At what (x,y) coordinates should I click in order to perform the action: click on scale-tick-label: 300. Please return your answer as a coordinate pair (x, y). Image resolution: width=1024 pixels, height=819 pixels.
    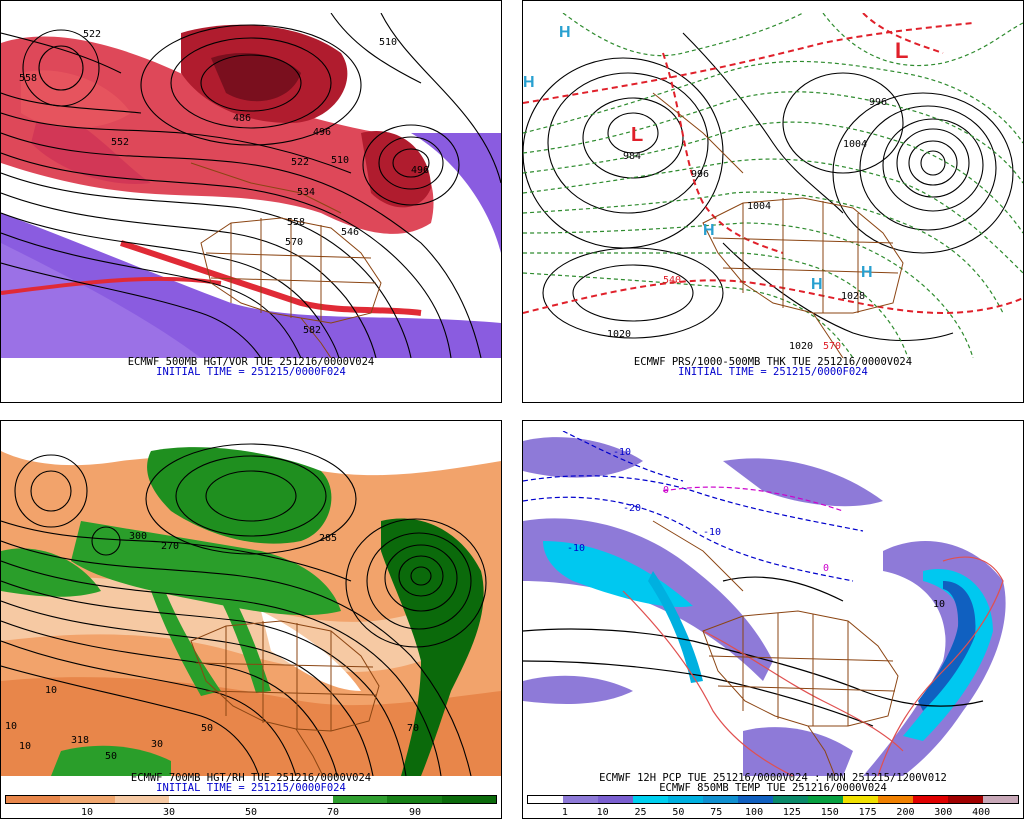
    Looking at the image, I should click on (943, 812).